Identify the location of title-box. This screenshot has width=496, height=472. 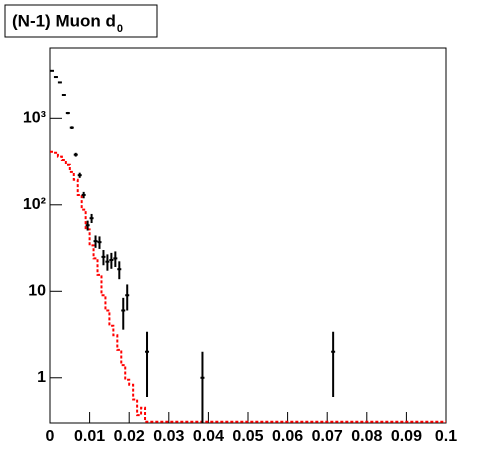
(81, 21).